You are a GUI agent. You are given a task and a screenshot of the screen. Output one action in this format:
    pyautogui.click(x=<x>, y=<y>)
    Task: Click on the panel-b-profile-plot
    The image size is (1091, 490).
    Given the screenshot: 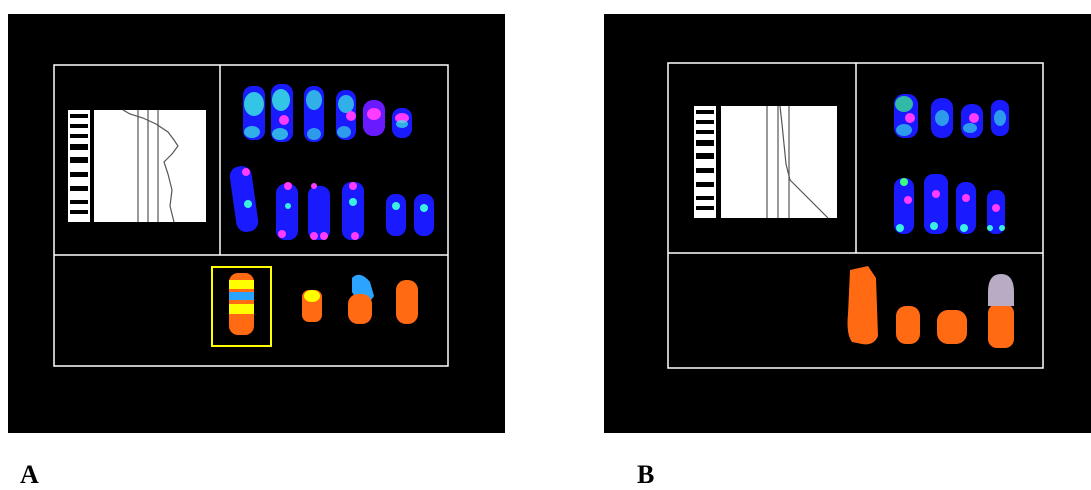 What is the action you would take?
    pyautogui.click(x=779, y=162)
    